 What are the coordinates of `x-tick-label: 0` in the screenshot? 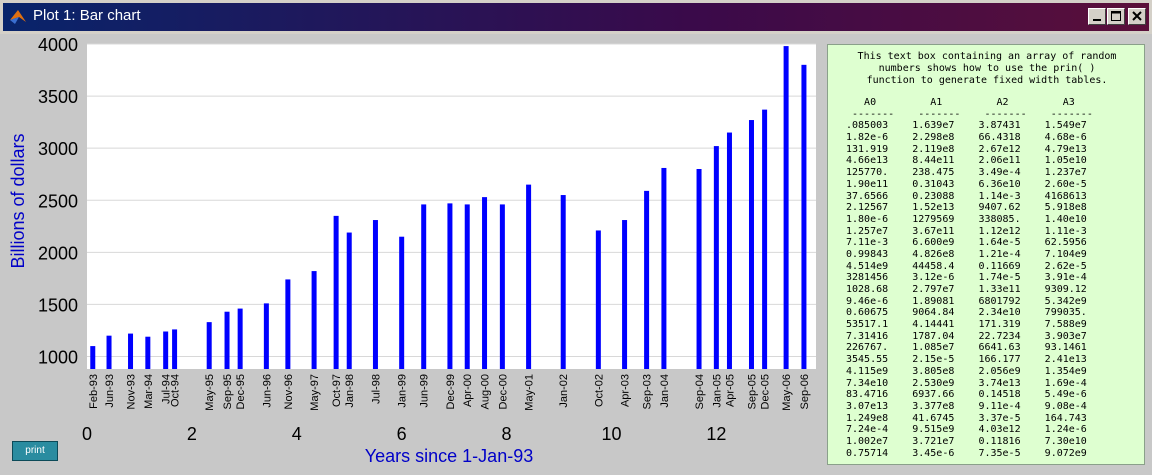 It's located at (87, 434).